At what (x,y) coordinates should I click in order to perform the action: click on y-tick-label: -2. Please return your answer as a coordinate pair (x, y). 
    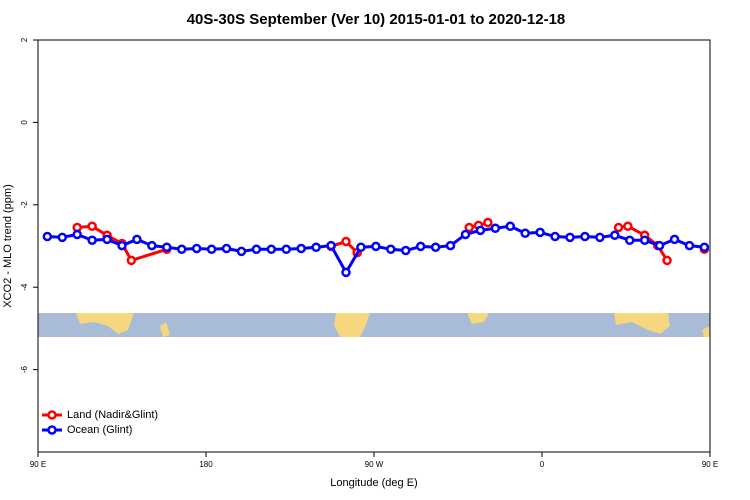
    Looking at the image, I should click on (24, 205).